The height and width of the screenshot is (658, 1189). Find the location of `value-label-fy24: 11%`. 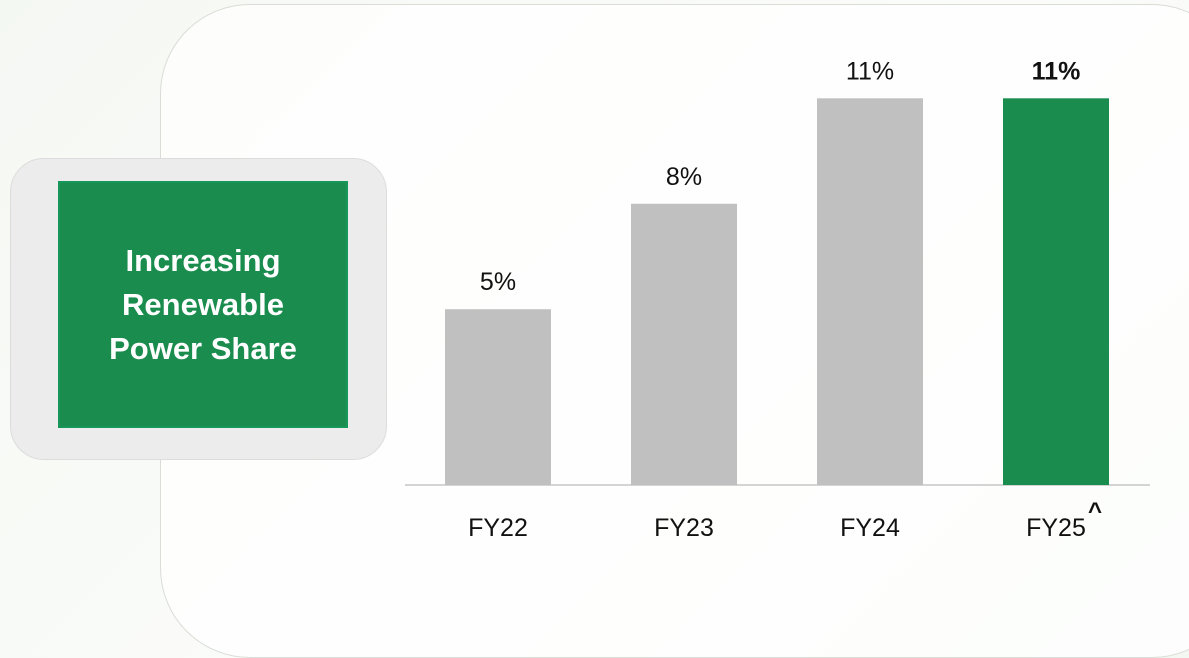

value-label-fy24: 11% is located at coordinates (870, 71).